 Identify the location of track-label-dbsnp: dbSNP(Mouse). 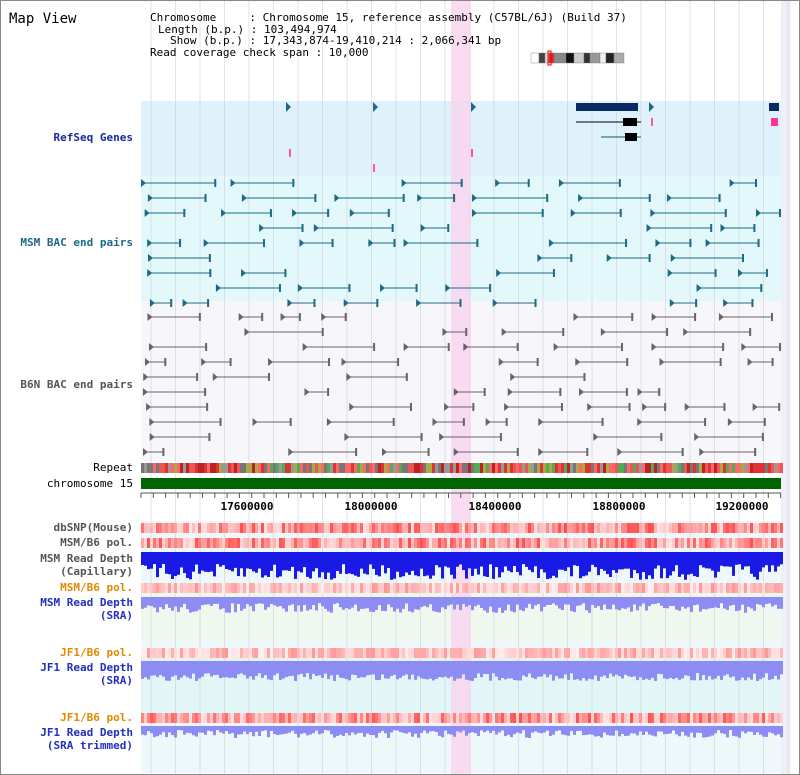
(93, 527).